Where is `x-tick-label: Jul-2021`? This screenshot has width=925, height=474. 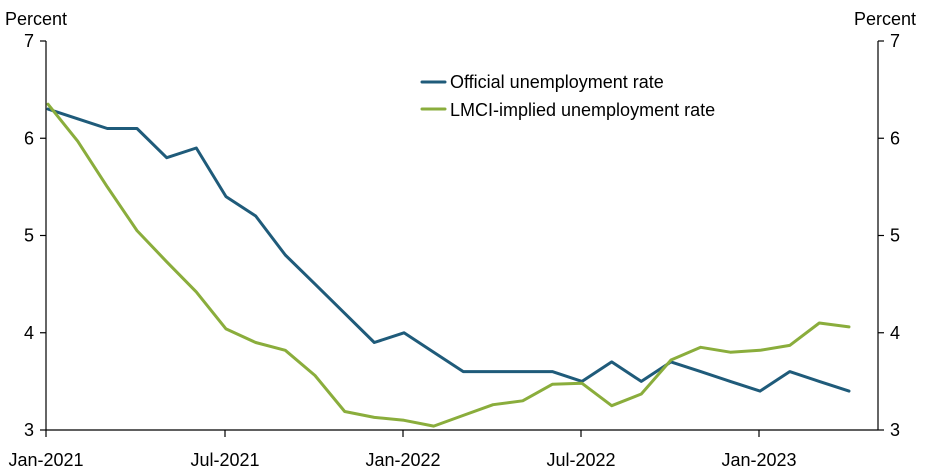 x-tick-label: Jul-2021 is located at coordinates (224, 460).